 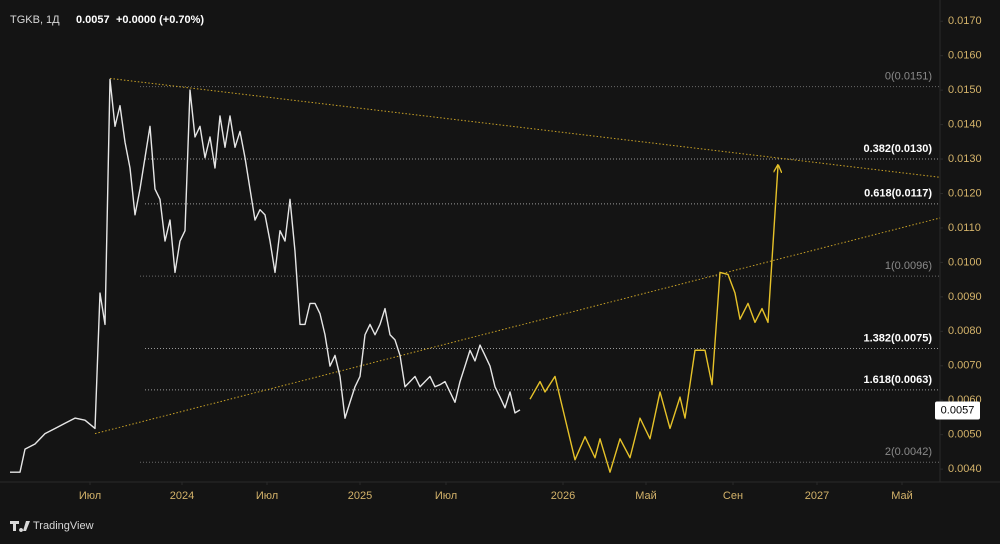 What do you see at coordinates (908, 266) in the screenshot?
I see `fib-level-label: 1(0.0096)` at bounding box center [908, 266].